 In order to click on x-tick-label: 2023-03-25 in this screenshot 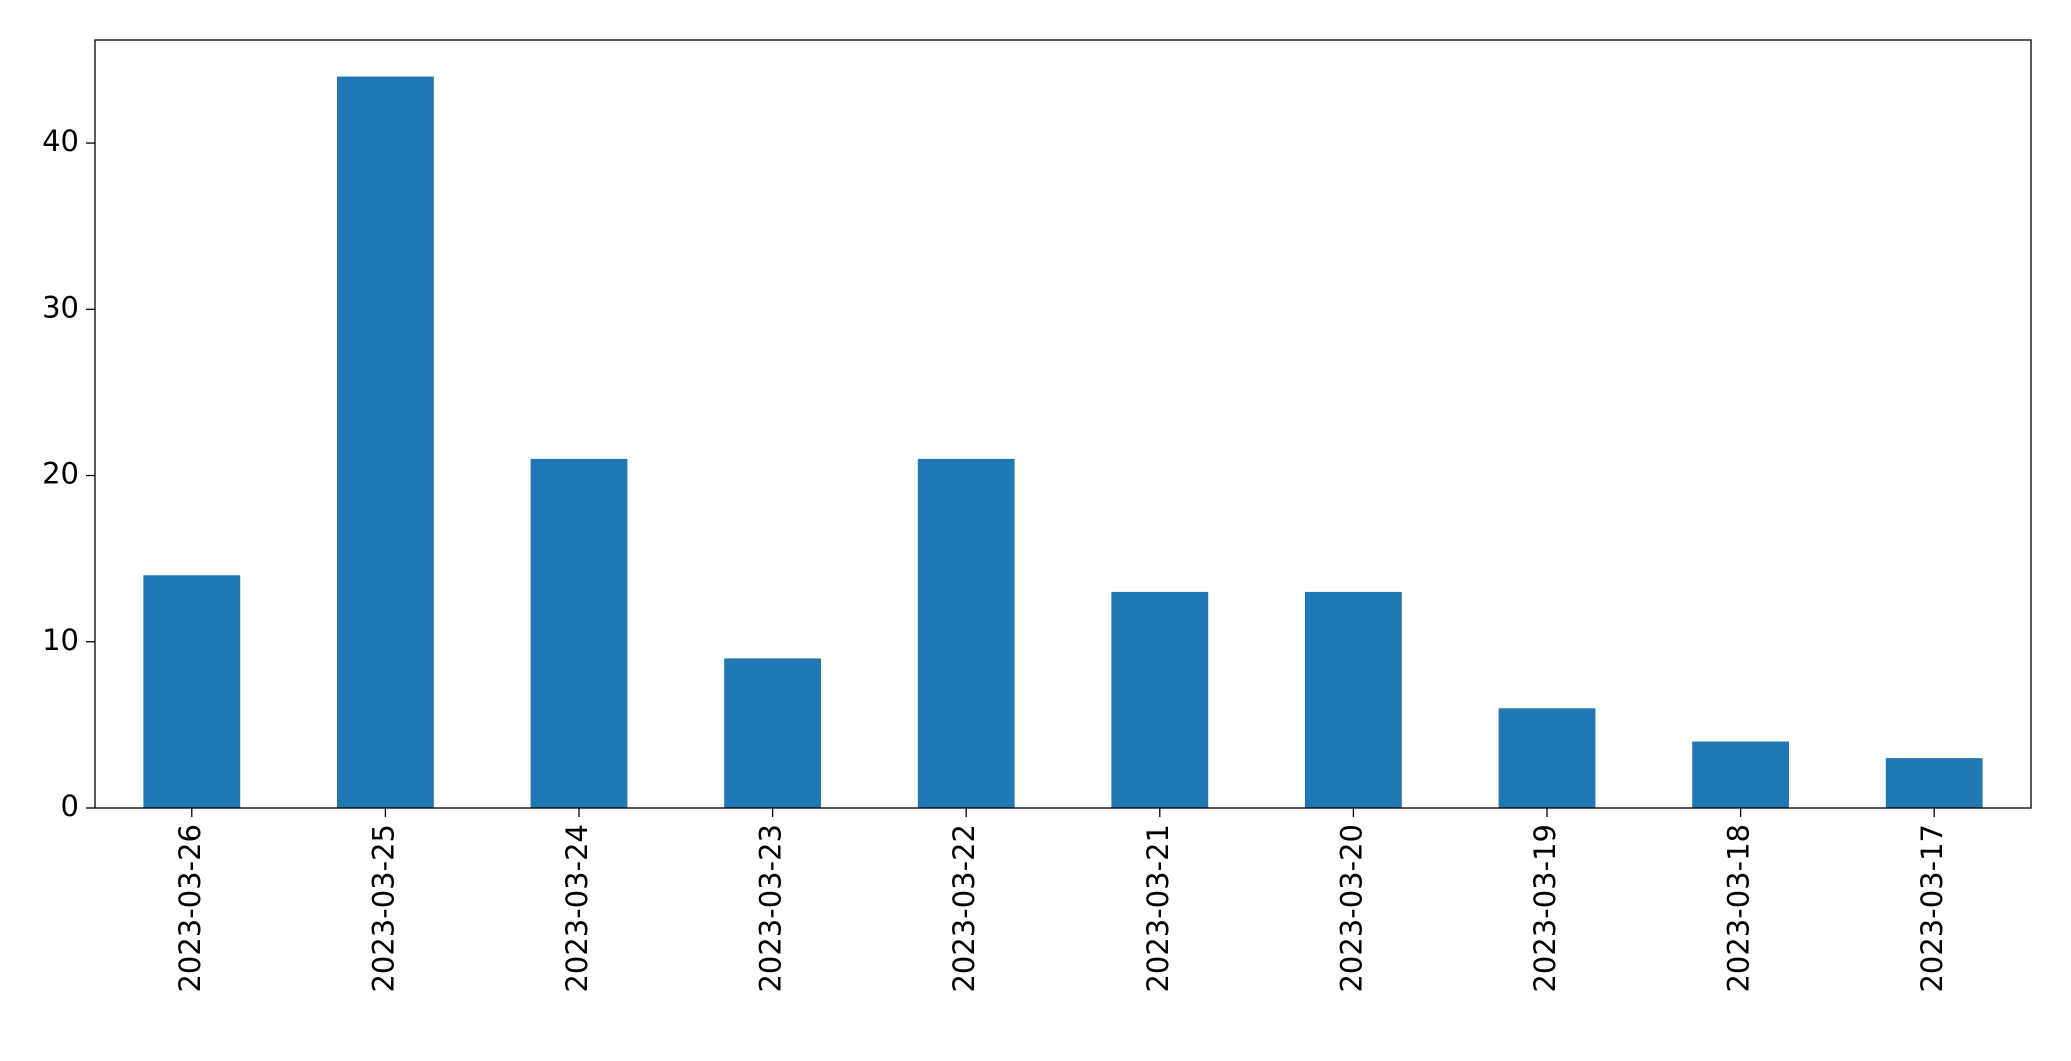, I will do `click(383, 908)`.